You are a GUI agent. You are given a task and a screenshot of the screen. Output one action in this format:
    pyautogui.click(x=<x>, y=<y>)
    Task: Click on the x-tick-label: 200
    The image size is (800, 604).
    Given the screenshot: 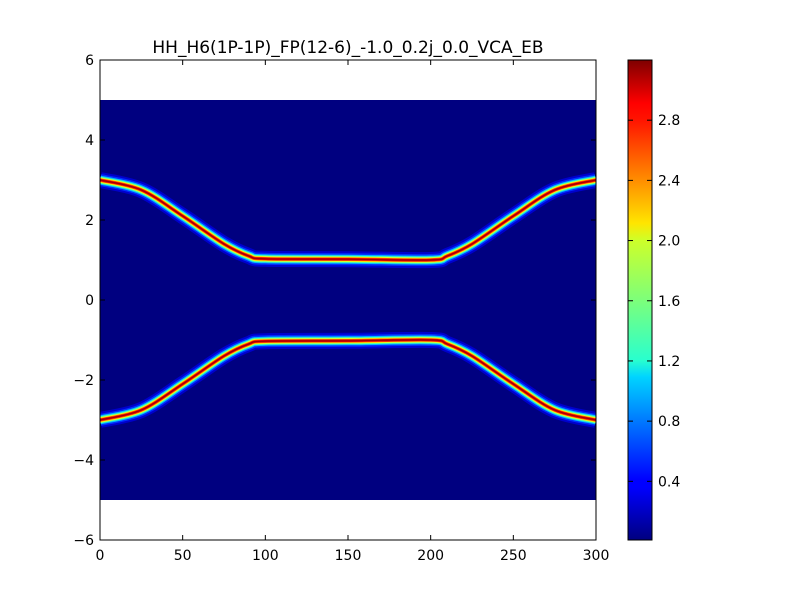 What is the action you would take?
    pyautogui.click(x=430, y=556)
    